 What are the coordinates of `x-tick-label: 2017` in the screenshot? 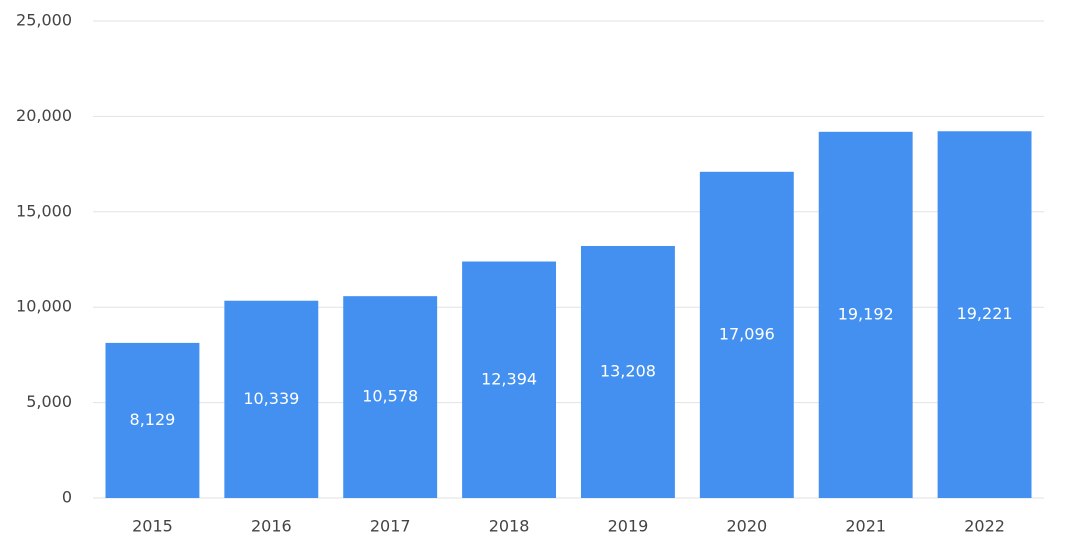 It's located at (390, 526).